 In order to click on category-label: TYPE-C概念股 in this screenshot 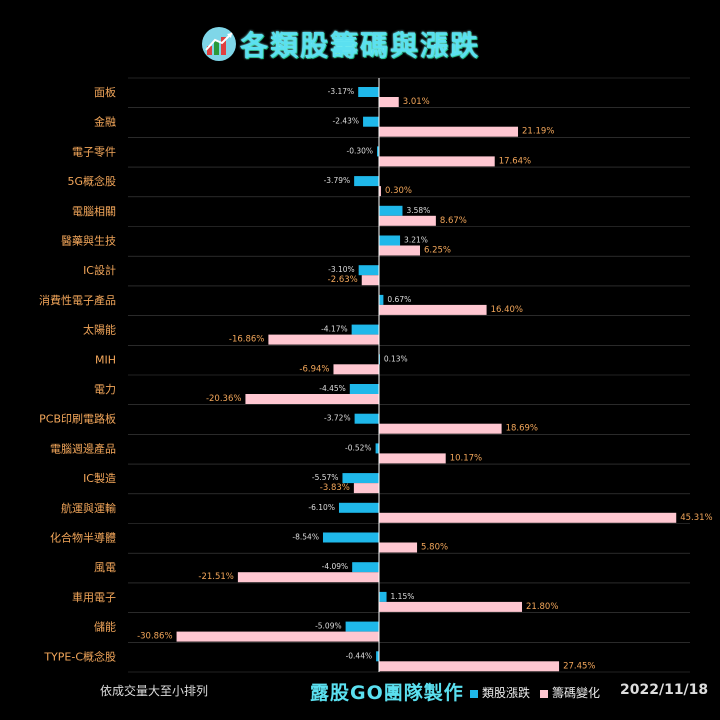, I will do `click(79, 656)`.